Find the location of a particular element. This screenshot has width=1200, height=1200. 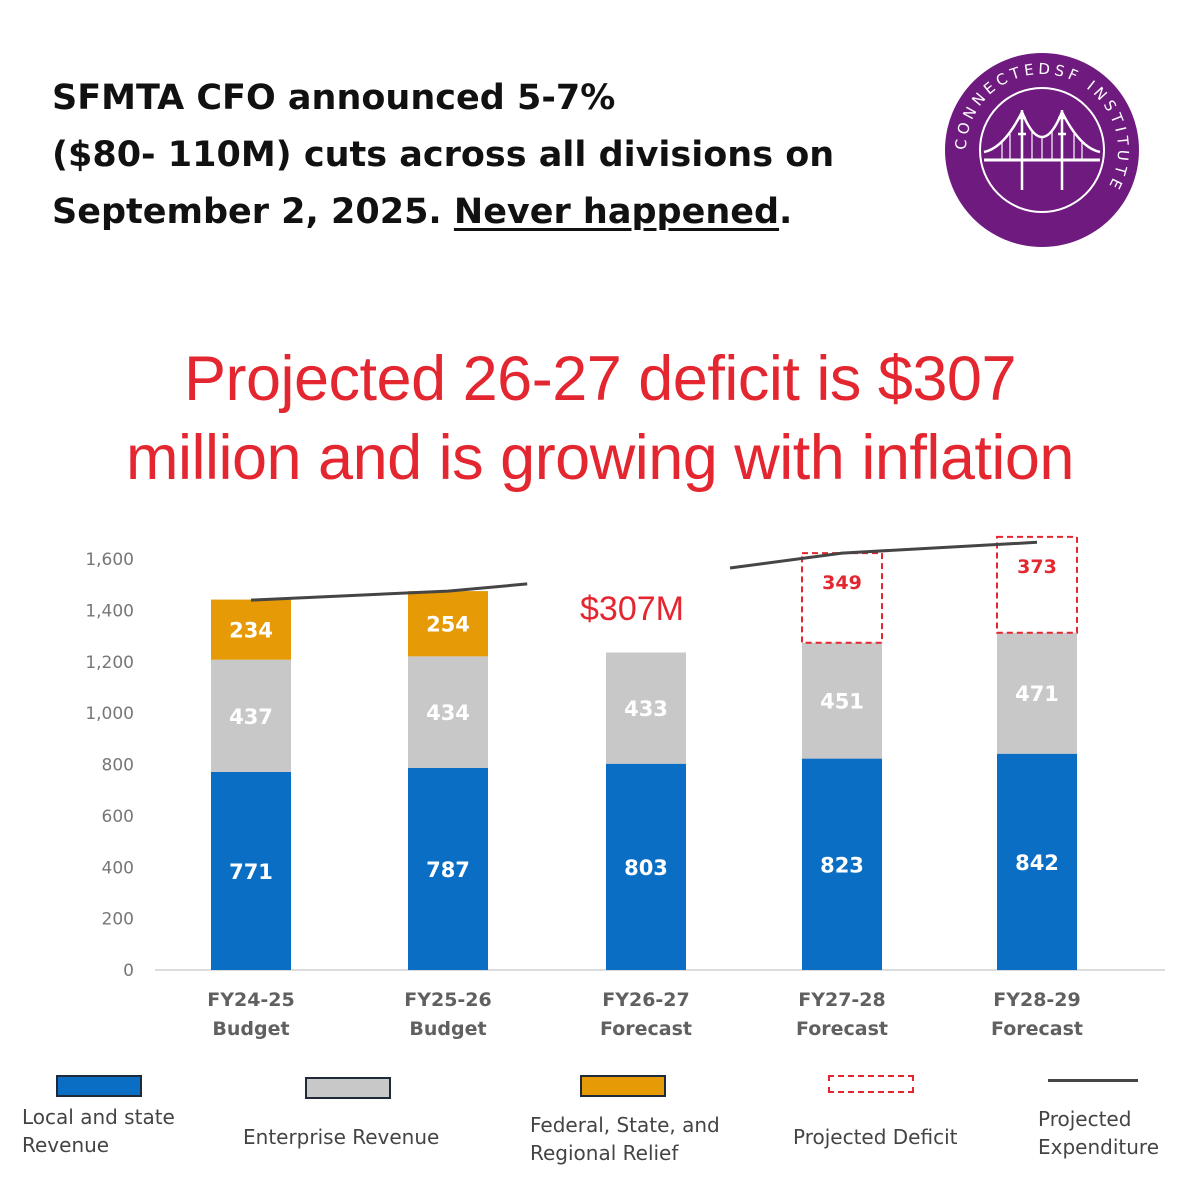

bar-enterprise-revenue-label: 471 is located at coordinates (1037, 694).